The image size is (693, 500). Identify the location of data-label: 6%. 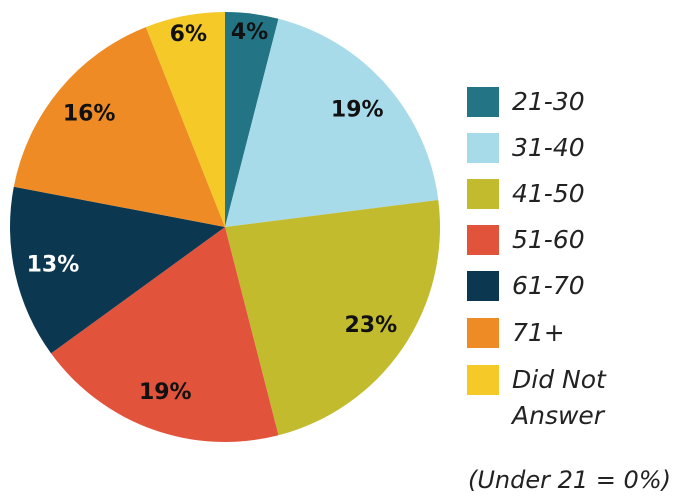
(188, 34).